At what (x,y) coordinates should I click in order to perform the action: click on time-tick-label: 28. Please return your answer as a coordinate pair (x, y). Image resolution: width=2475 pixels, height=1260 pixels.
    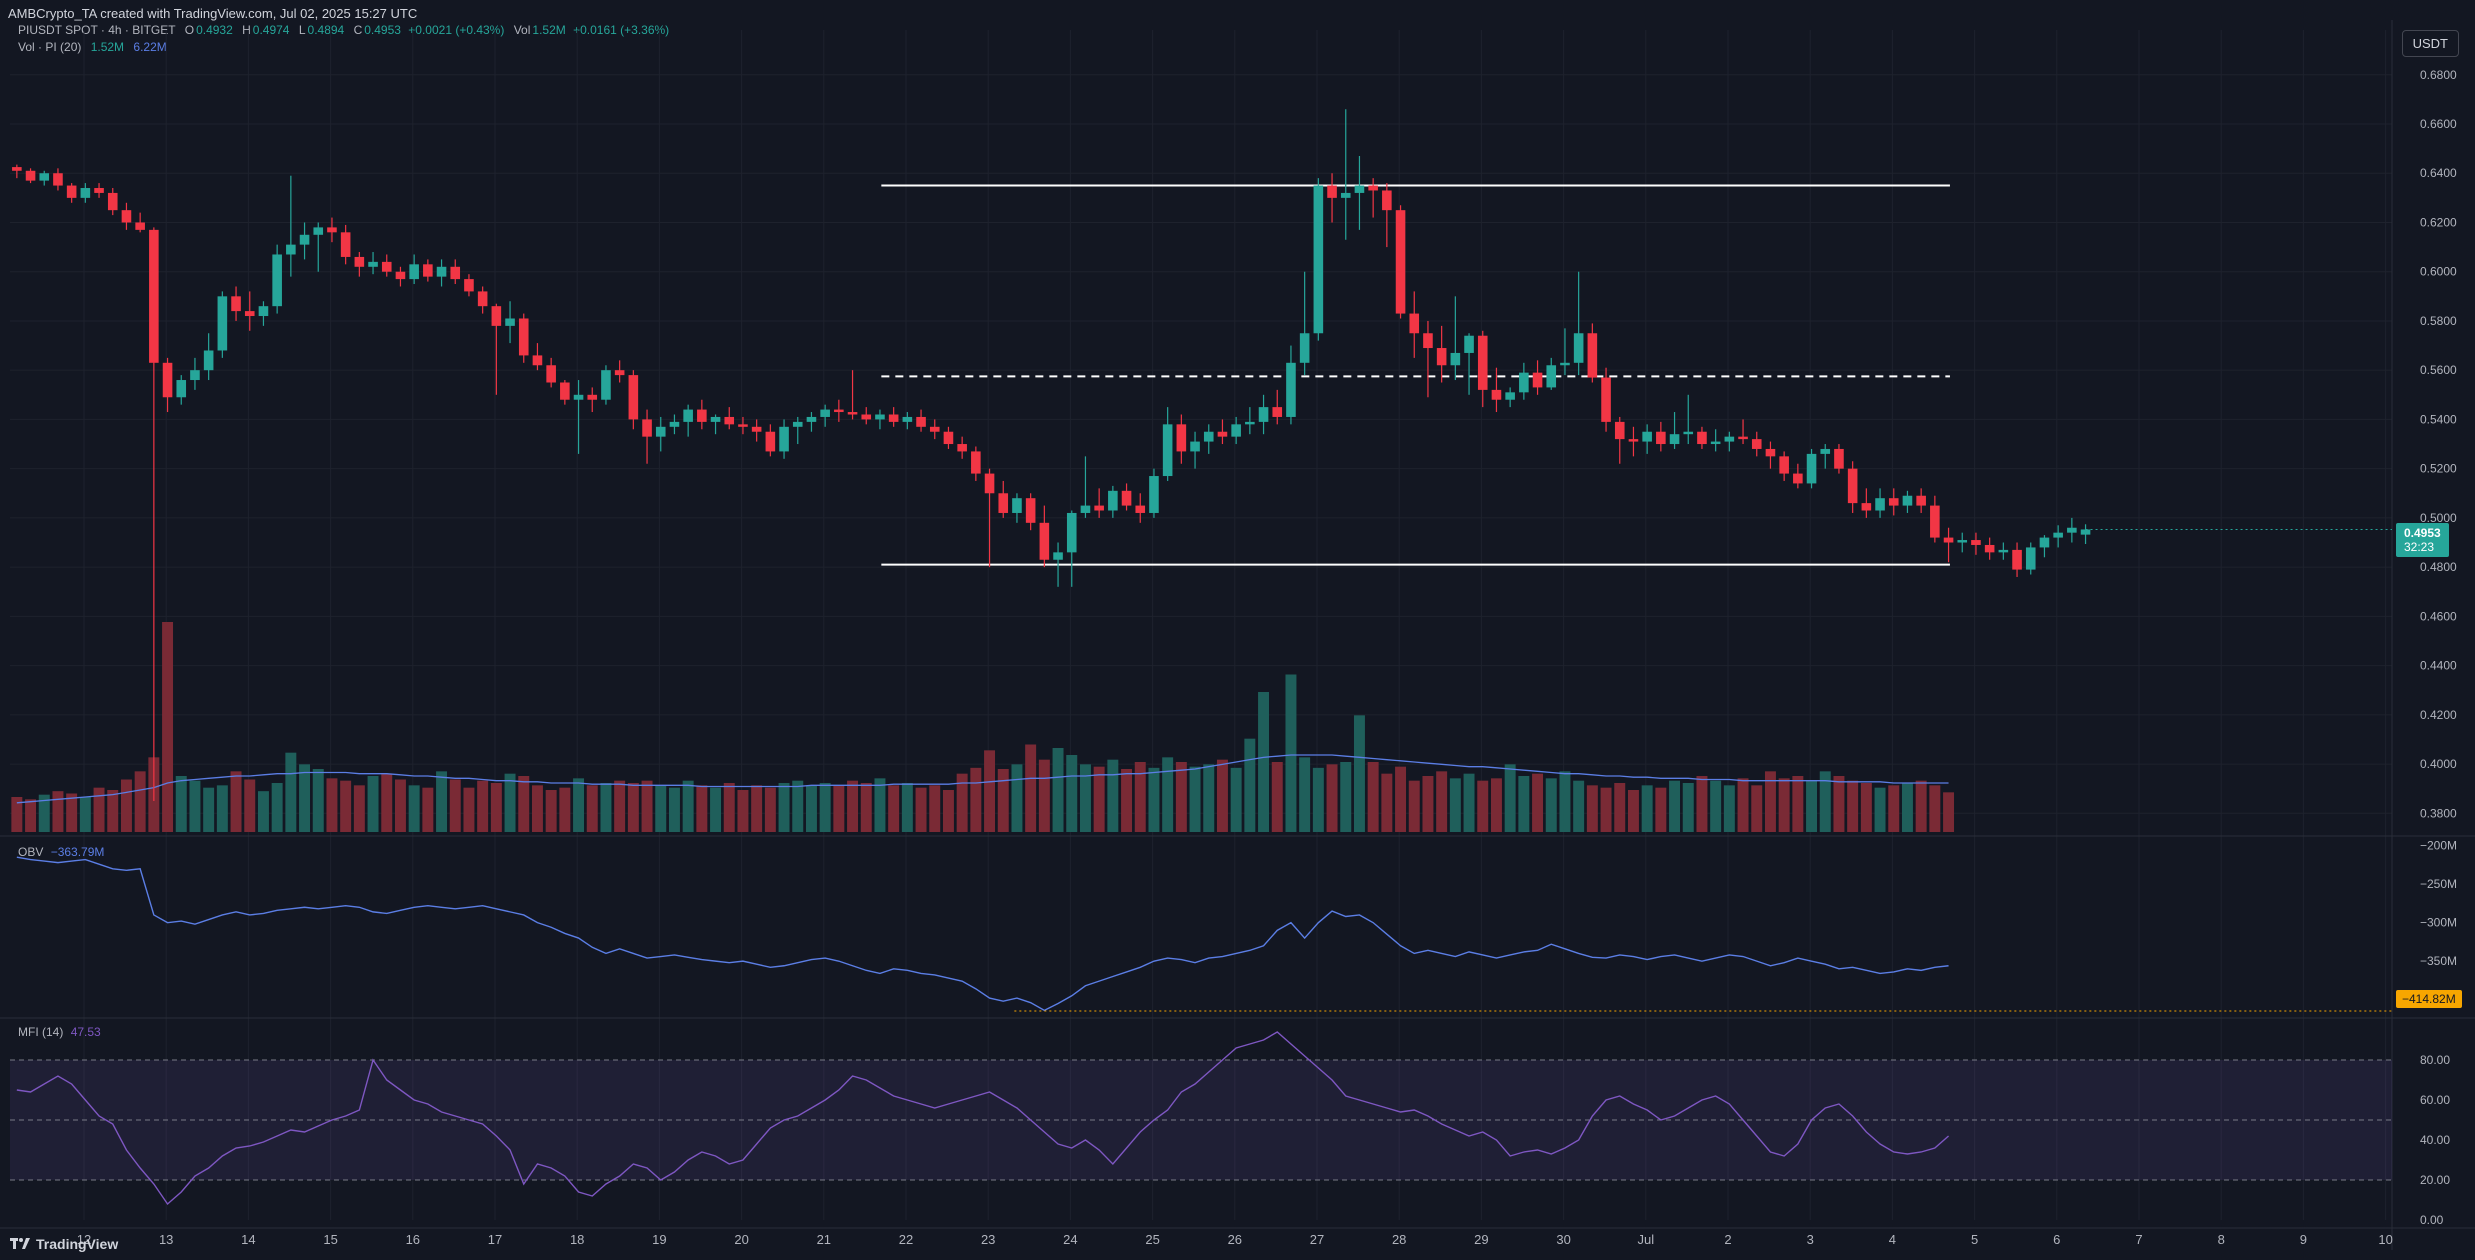
    Looking at the image, I should click on (1399, 1239).